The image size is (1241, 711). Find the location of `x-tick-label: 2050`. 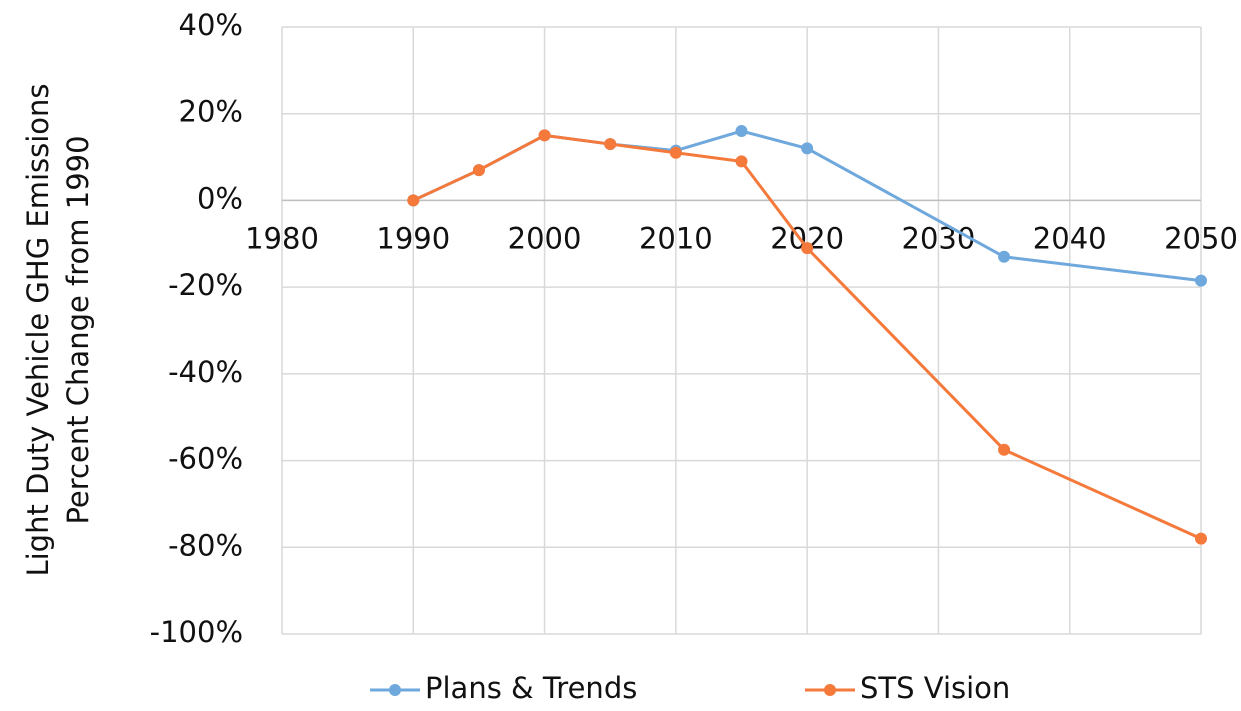

x-tick-label: 2050 is located at coordinates (1201, 238).